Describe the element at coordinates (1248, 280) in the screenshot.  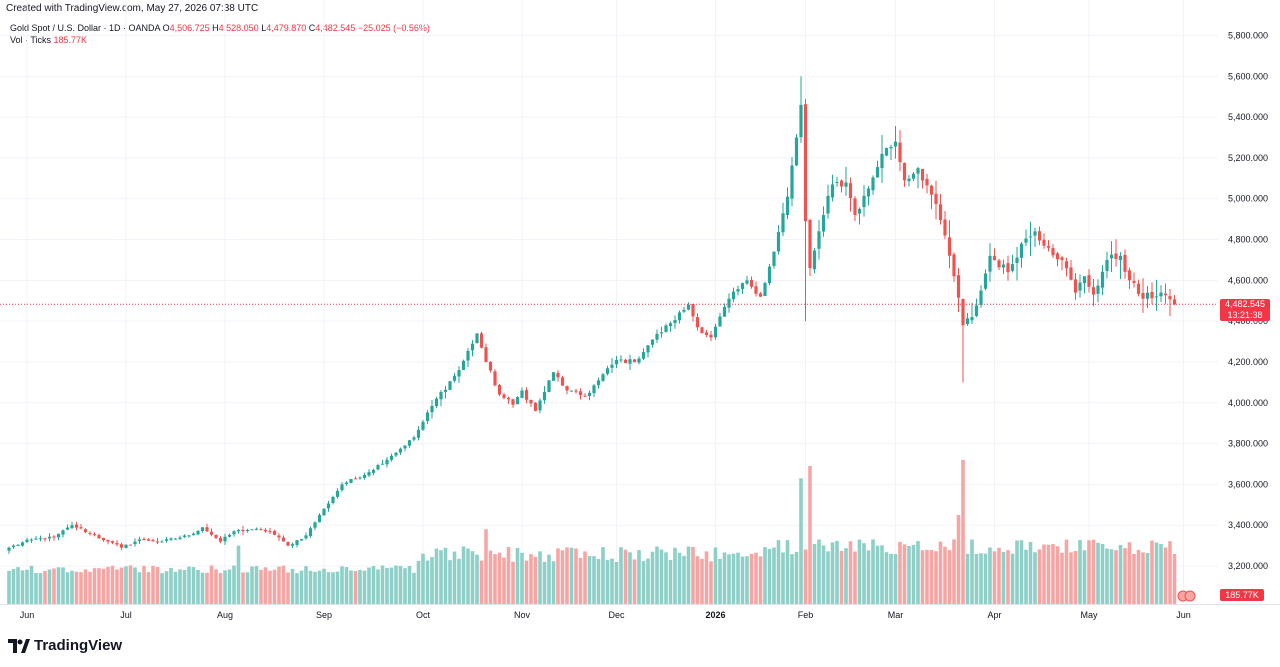
I see `price-tick-label: 4,600.000` at that location.